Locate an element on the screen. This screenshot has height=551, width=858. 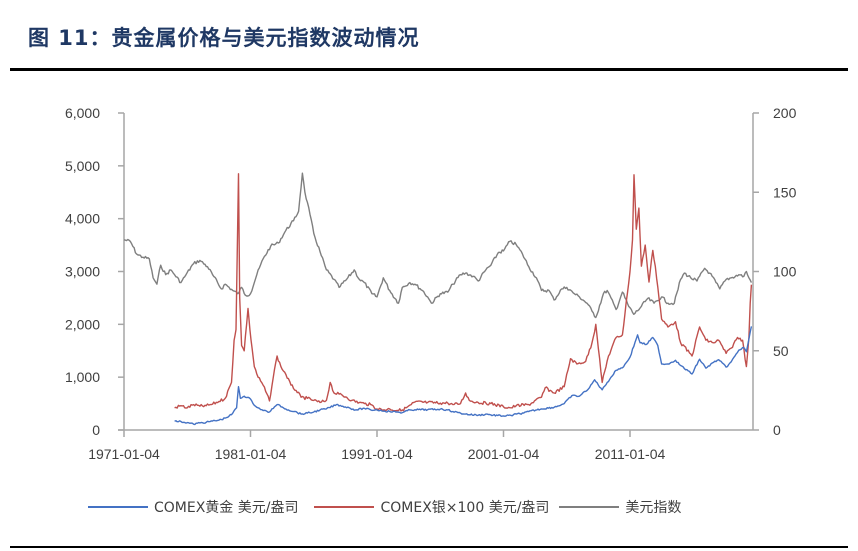
x-axis-tick-label: 1991-01-04 is located at coordinates (377, 454).